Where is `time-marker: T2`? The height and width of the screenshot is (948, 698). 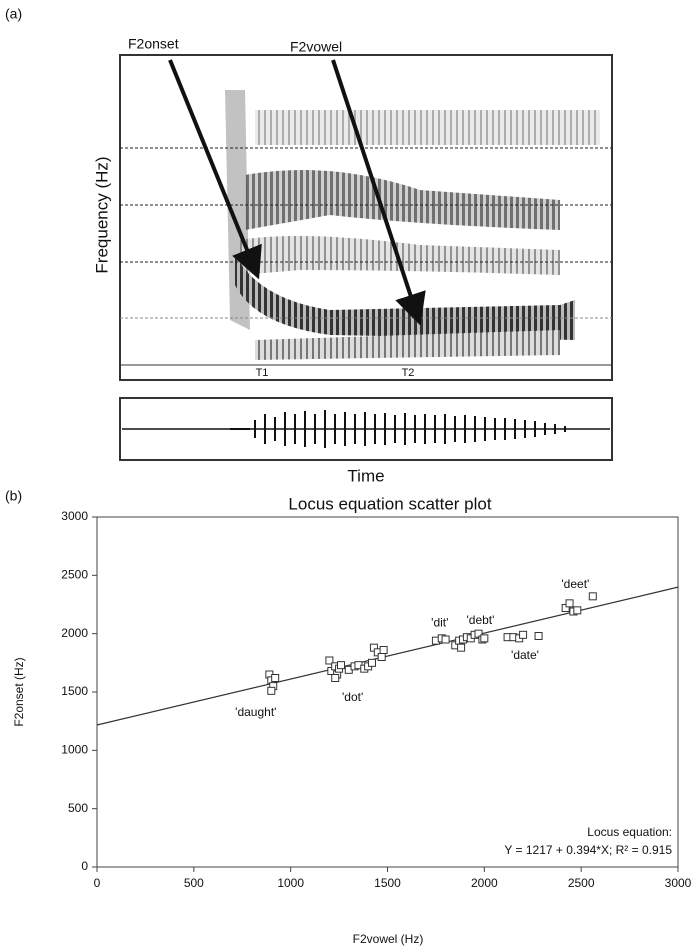
time-marker: T2 is located at coordinates (408, 373).